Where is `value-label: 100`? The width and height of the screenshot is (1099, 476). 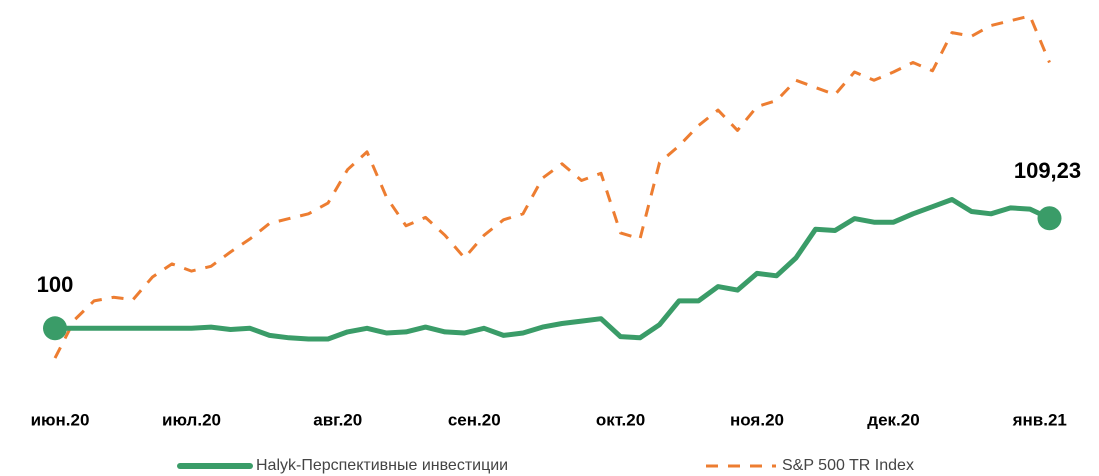
value-label: 100 is located at coordinates (55, 284).